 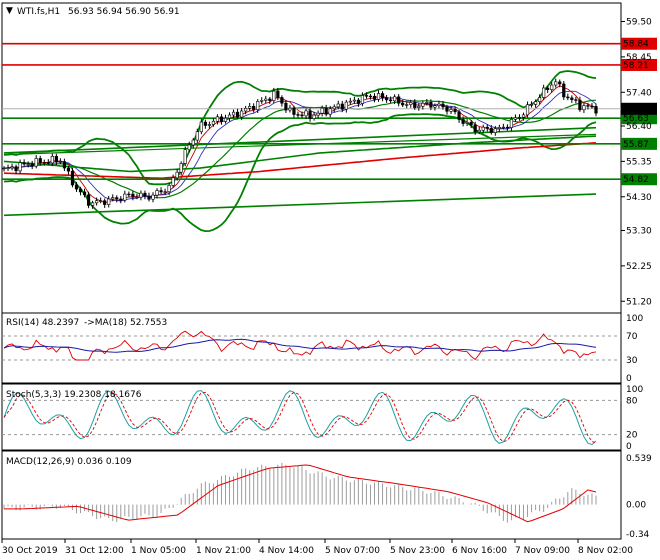 What do you see at coordinates (42, 323) in the screenshot?
I see `rsi-label: RSI(14) 48.2397` at bounding box center [42, 323].